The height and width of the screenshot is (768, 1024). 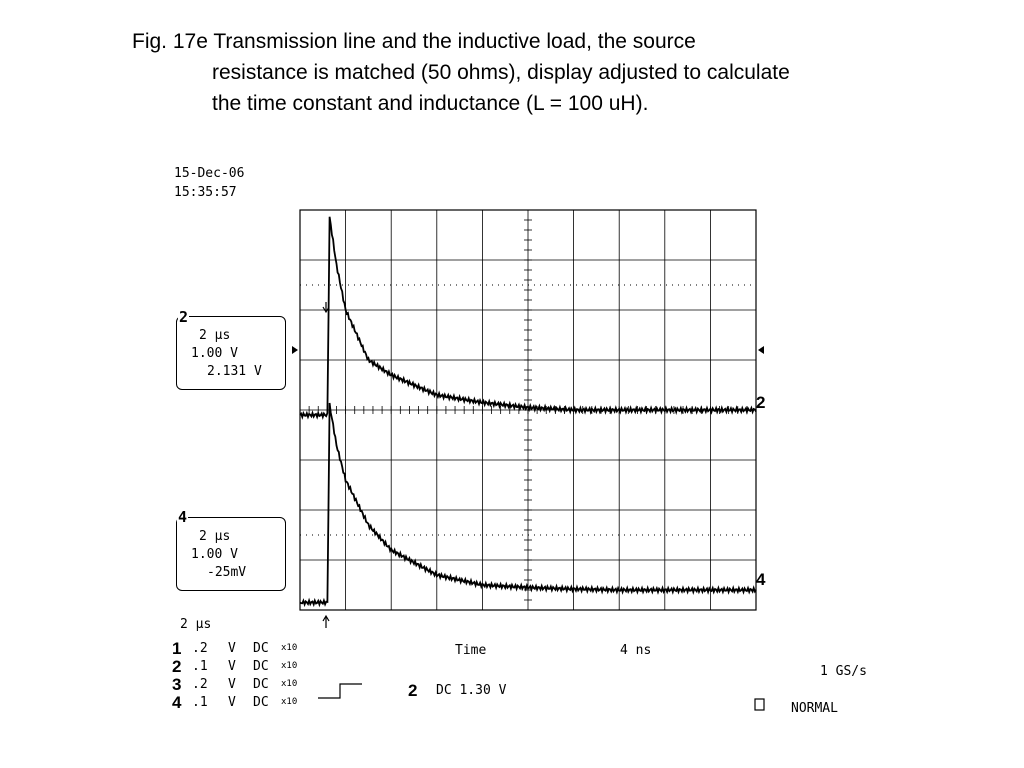 I want to click on trigger-arrow-top-icon, so click(x=326, y=308).